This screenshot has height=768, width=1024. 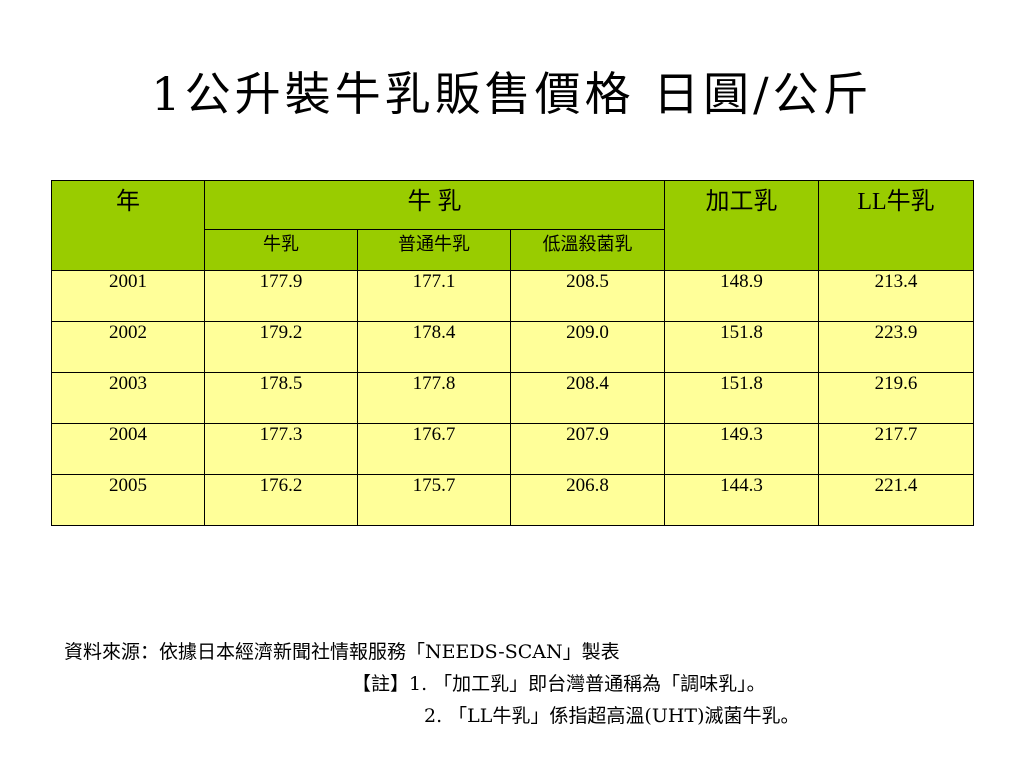 I want to click on processed-milk-cell: 148.9, so click(x=742, y=296).